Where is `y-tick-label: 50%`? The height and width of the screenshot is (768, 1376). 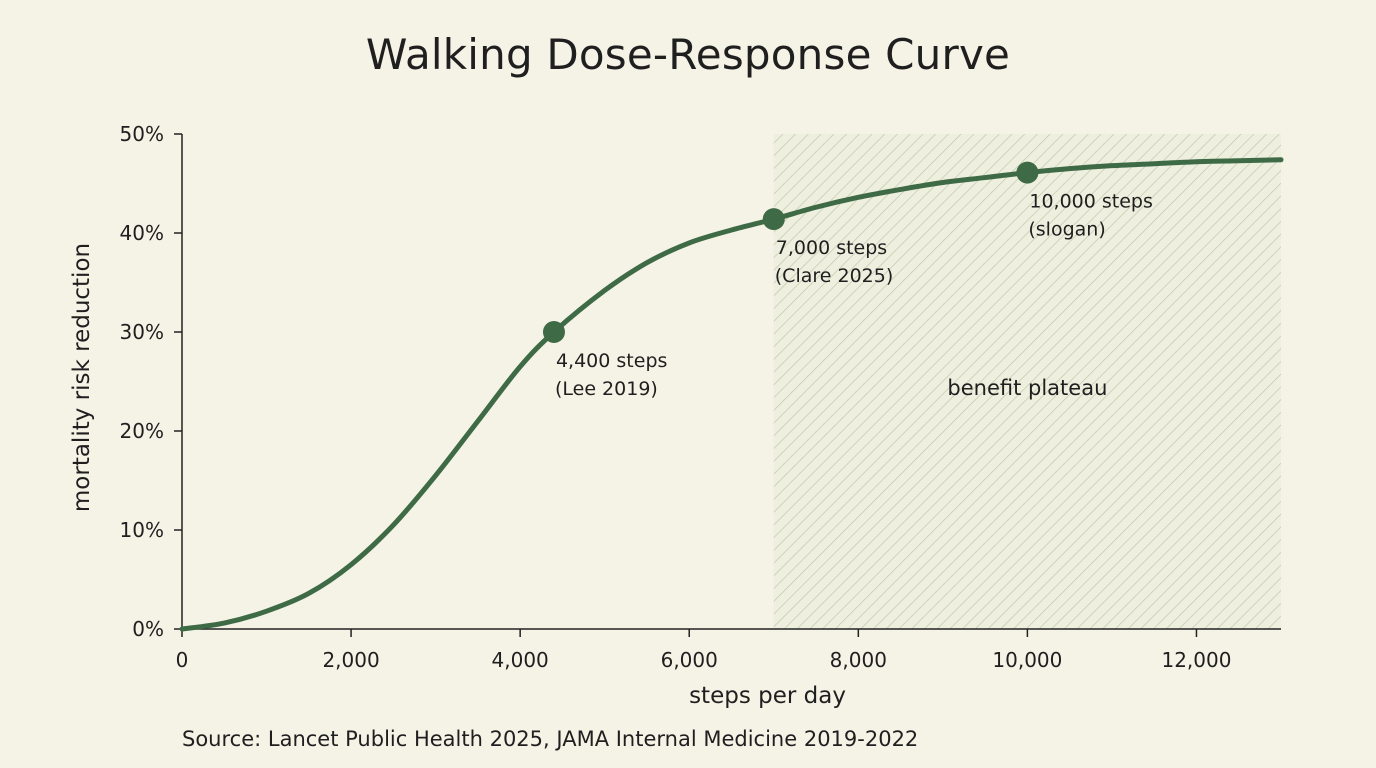
y-tick-label: 50% is located at coordinates (142, 134).